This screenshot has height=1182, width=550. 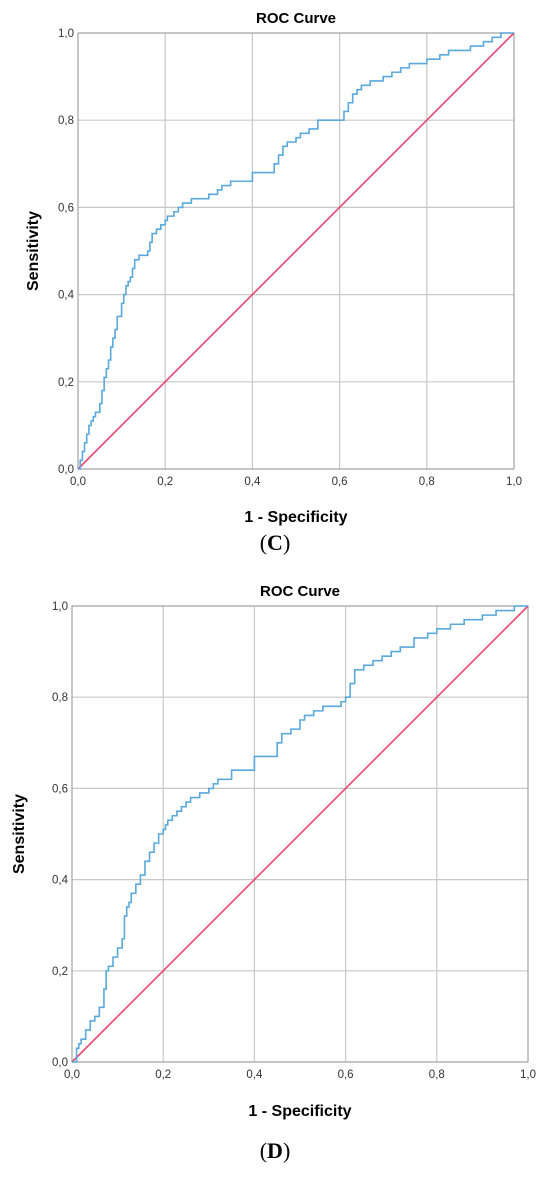 What do you see at coordinates (275, 542) in the screenshot?
I see `panel-caption-c: (C)` at bounding box center [275, 542].